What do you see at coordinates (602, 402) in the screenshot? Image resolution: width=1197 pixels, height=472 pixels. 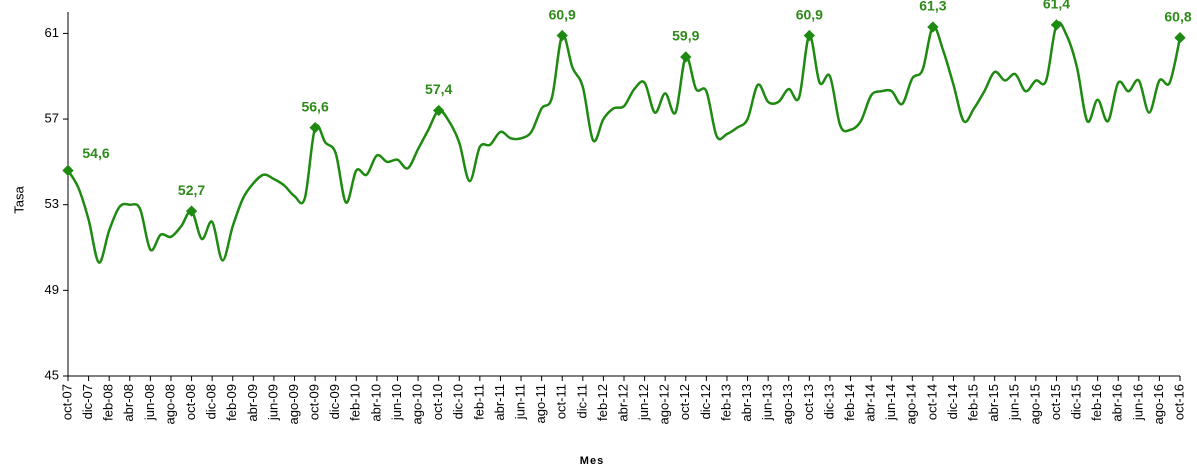 I see `x-tick-label: feb-12` at bounding box center [602, 402].